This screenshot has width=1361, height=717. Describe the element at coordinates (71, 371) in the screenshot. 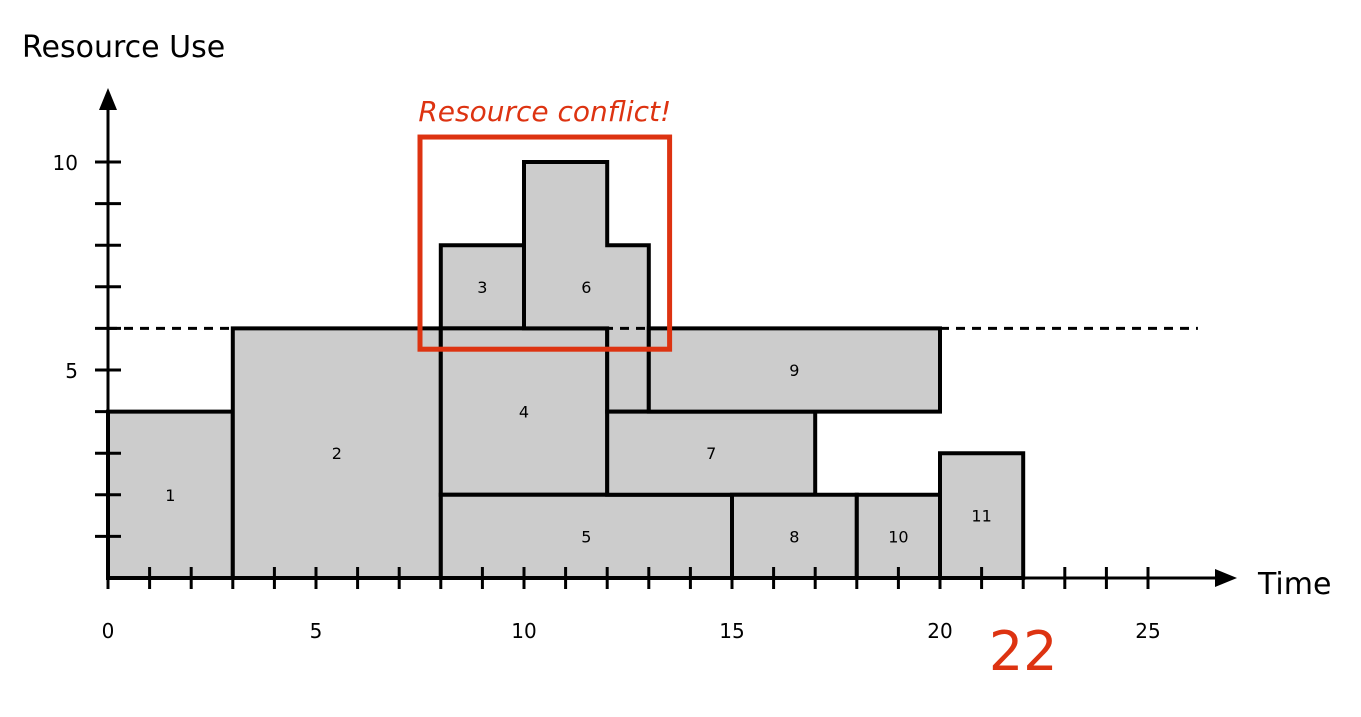

I see `y-tick-label-5: 5` at that location.